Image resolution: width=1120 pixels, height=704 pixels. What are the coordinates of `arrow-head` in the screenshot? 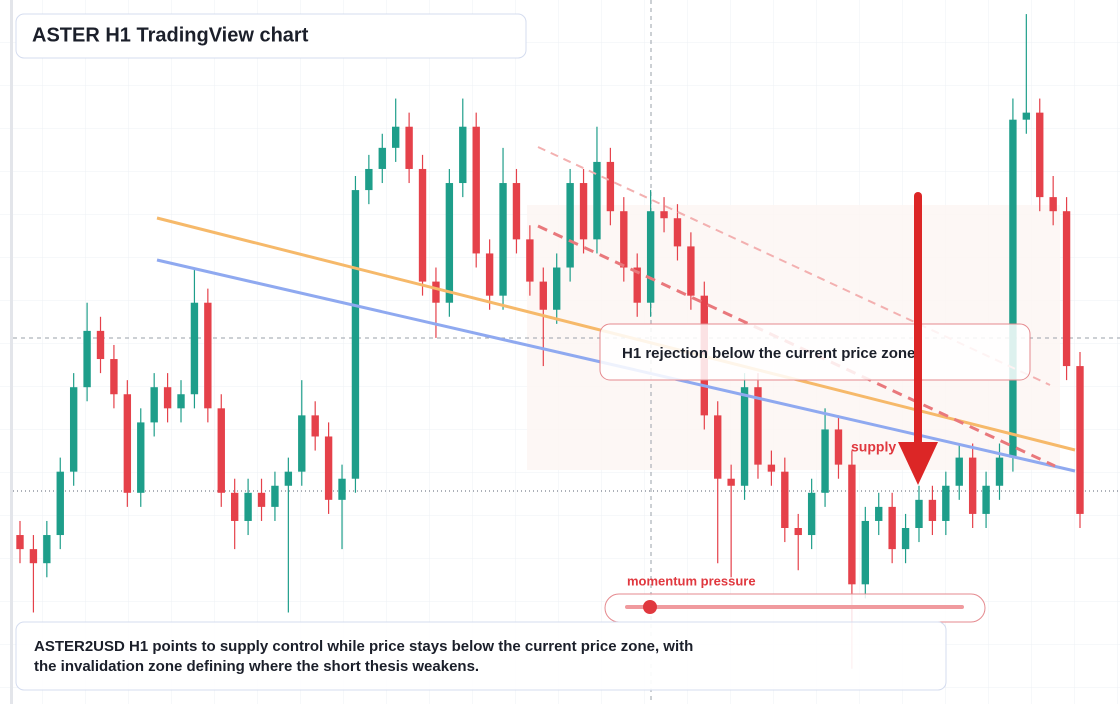 It's located at (918, 463).